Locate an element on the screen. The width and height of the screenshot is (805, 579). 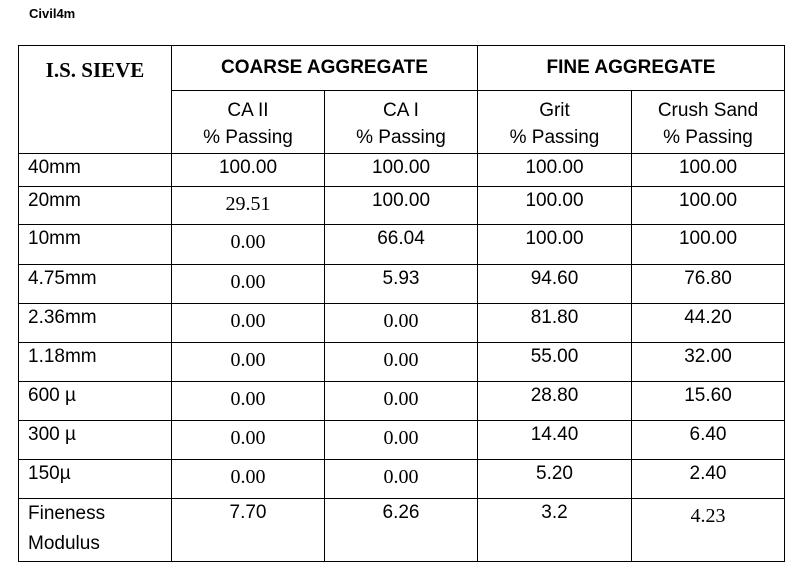
fineness-label-line2: Modulus is located at coordinates (64, 543).